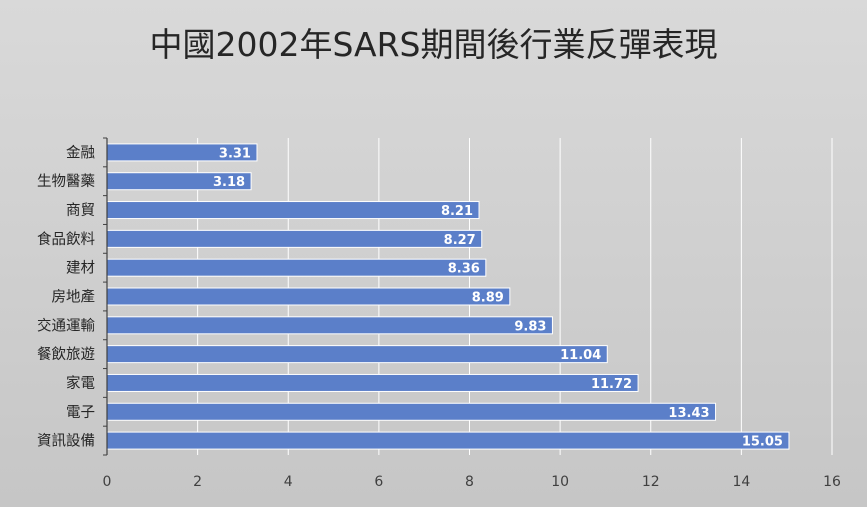  What do you see at coordinates (66, 441) in the screenshot?
I see `category-label: 資訊設備` at bounding box center [66, 441].